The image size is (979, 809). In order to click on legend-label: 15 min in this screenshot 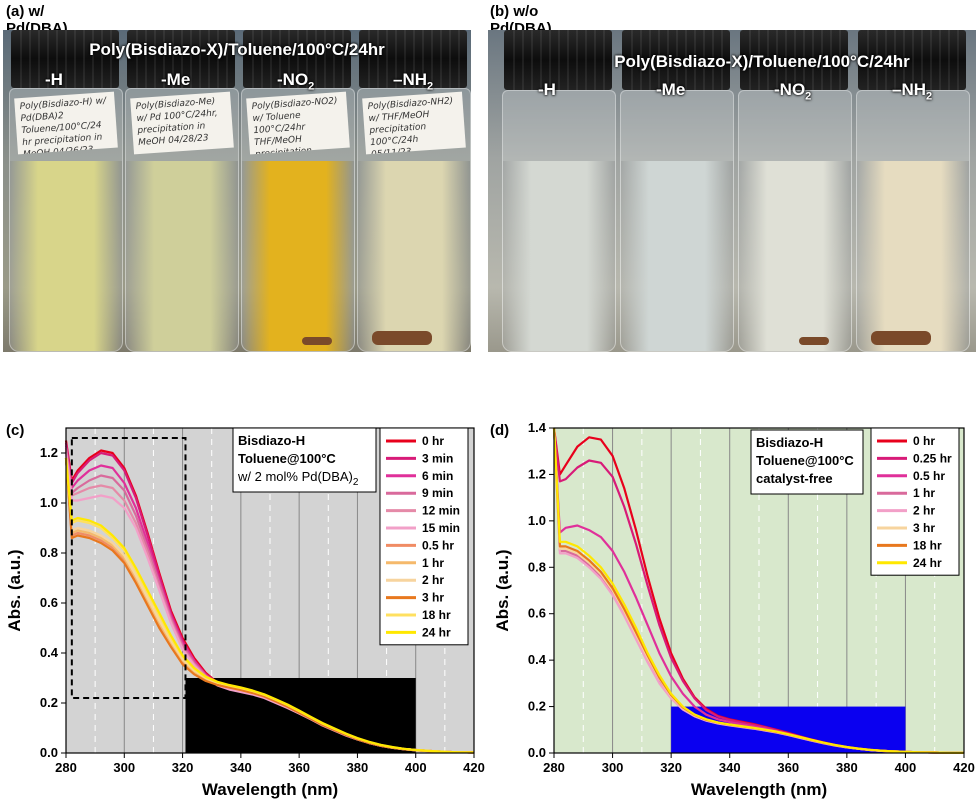, I will do `click(441, 528)`.